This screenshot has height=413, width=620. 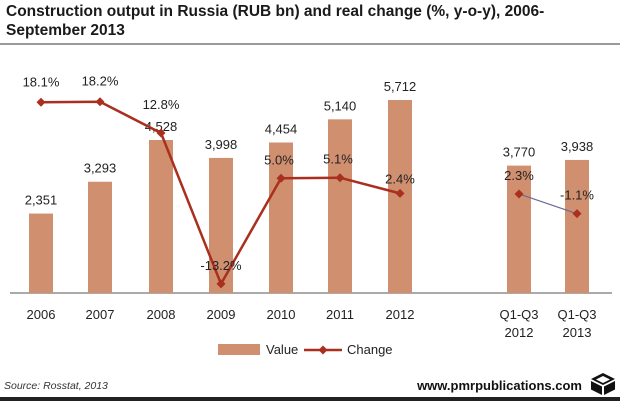 What do you see at coordinates (548, 204) in the screenshot?
I see `change-line-quarterly` at bounding box center [548, 204].